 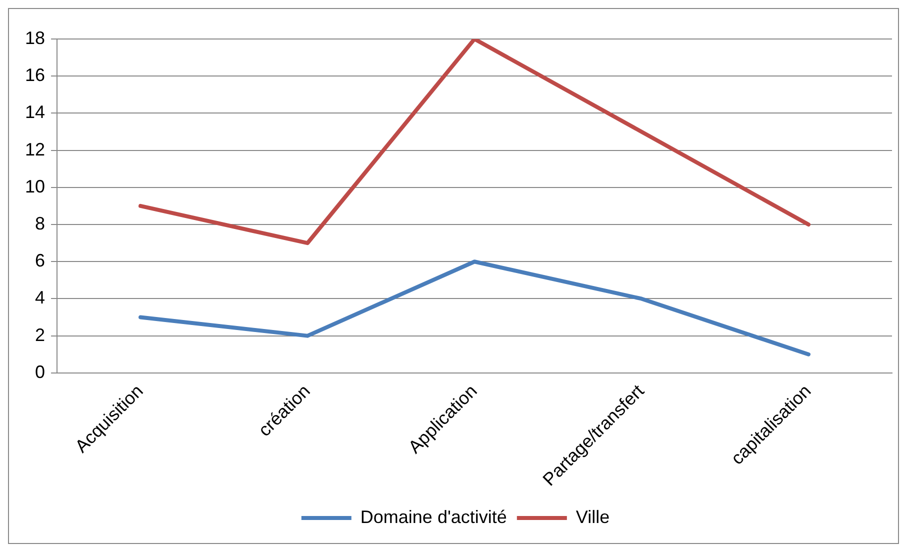 What do you see at coordinates (40, 372) in the screenshot?
I see `y-tick-label: 0` at bounding box center [40, 372].